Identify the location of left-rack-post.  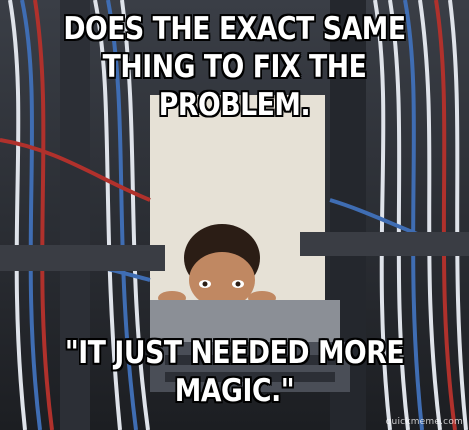
(75, 215).